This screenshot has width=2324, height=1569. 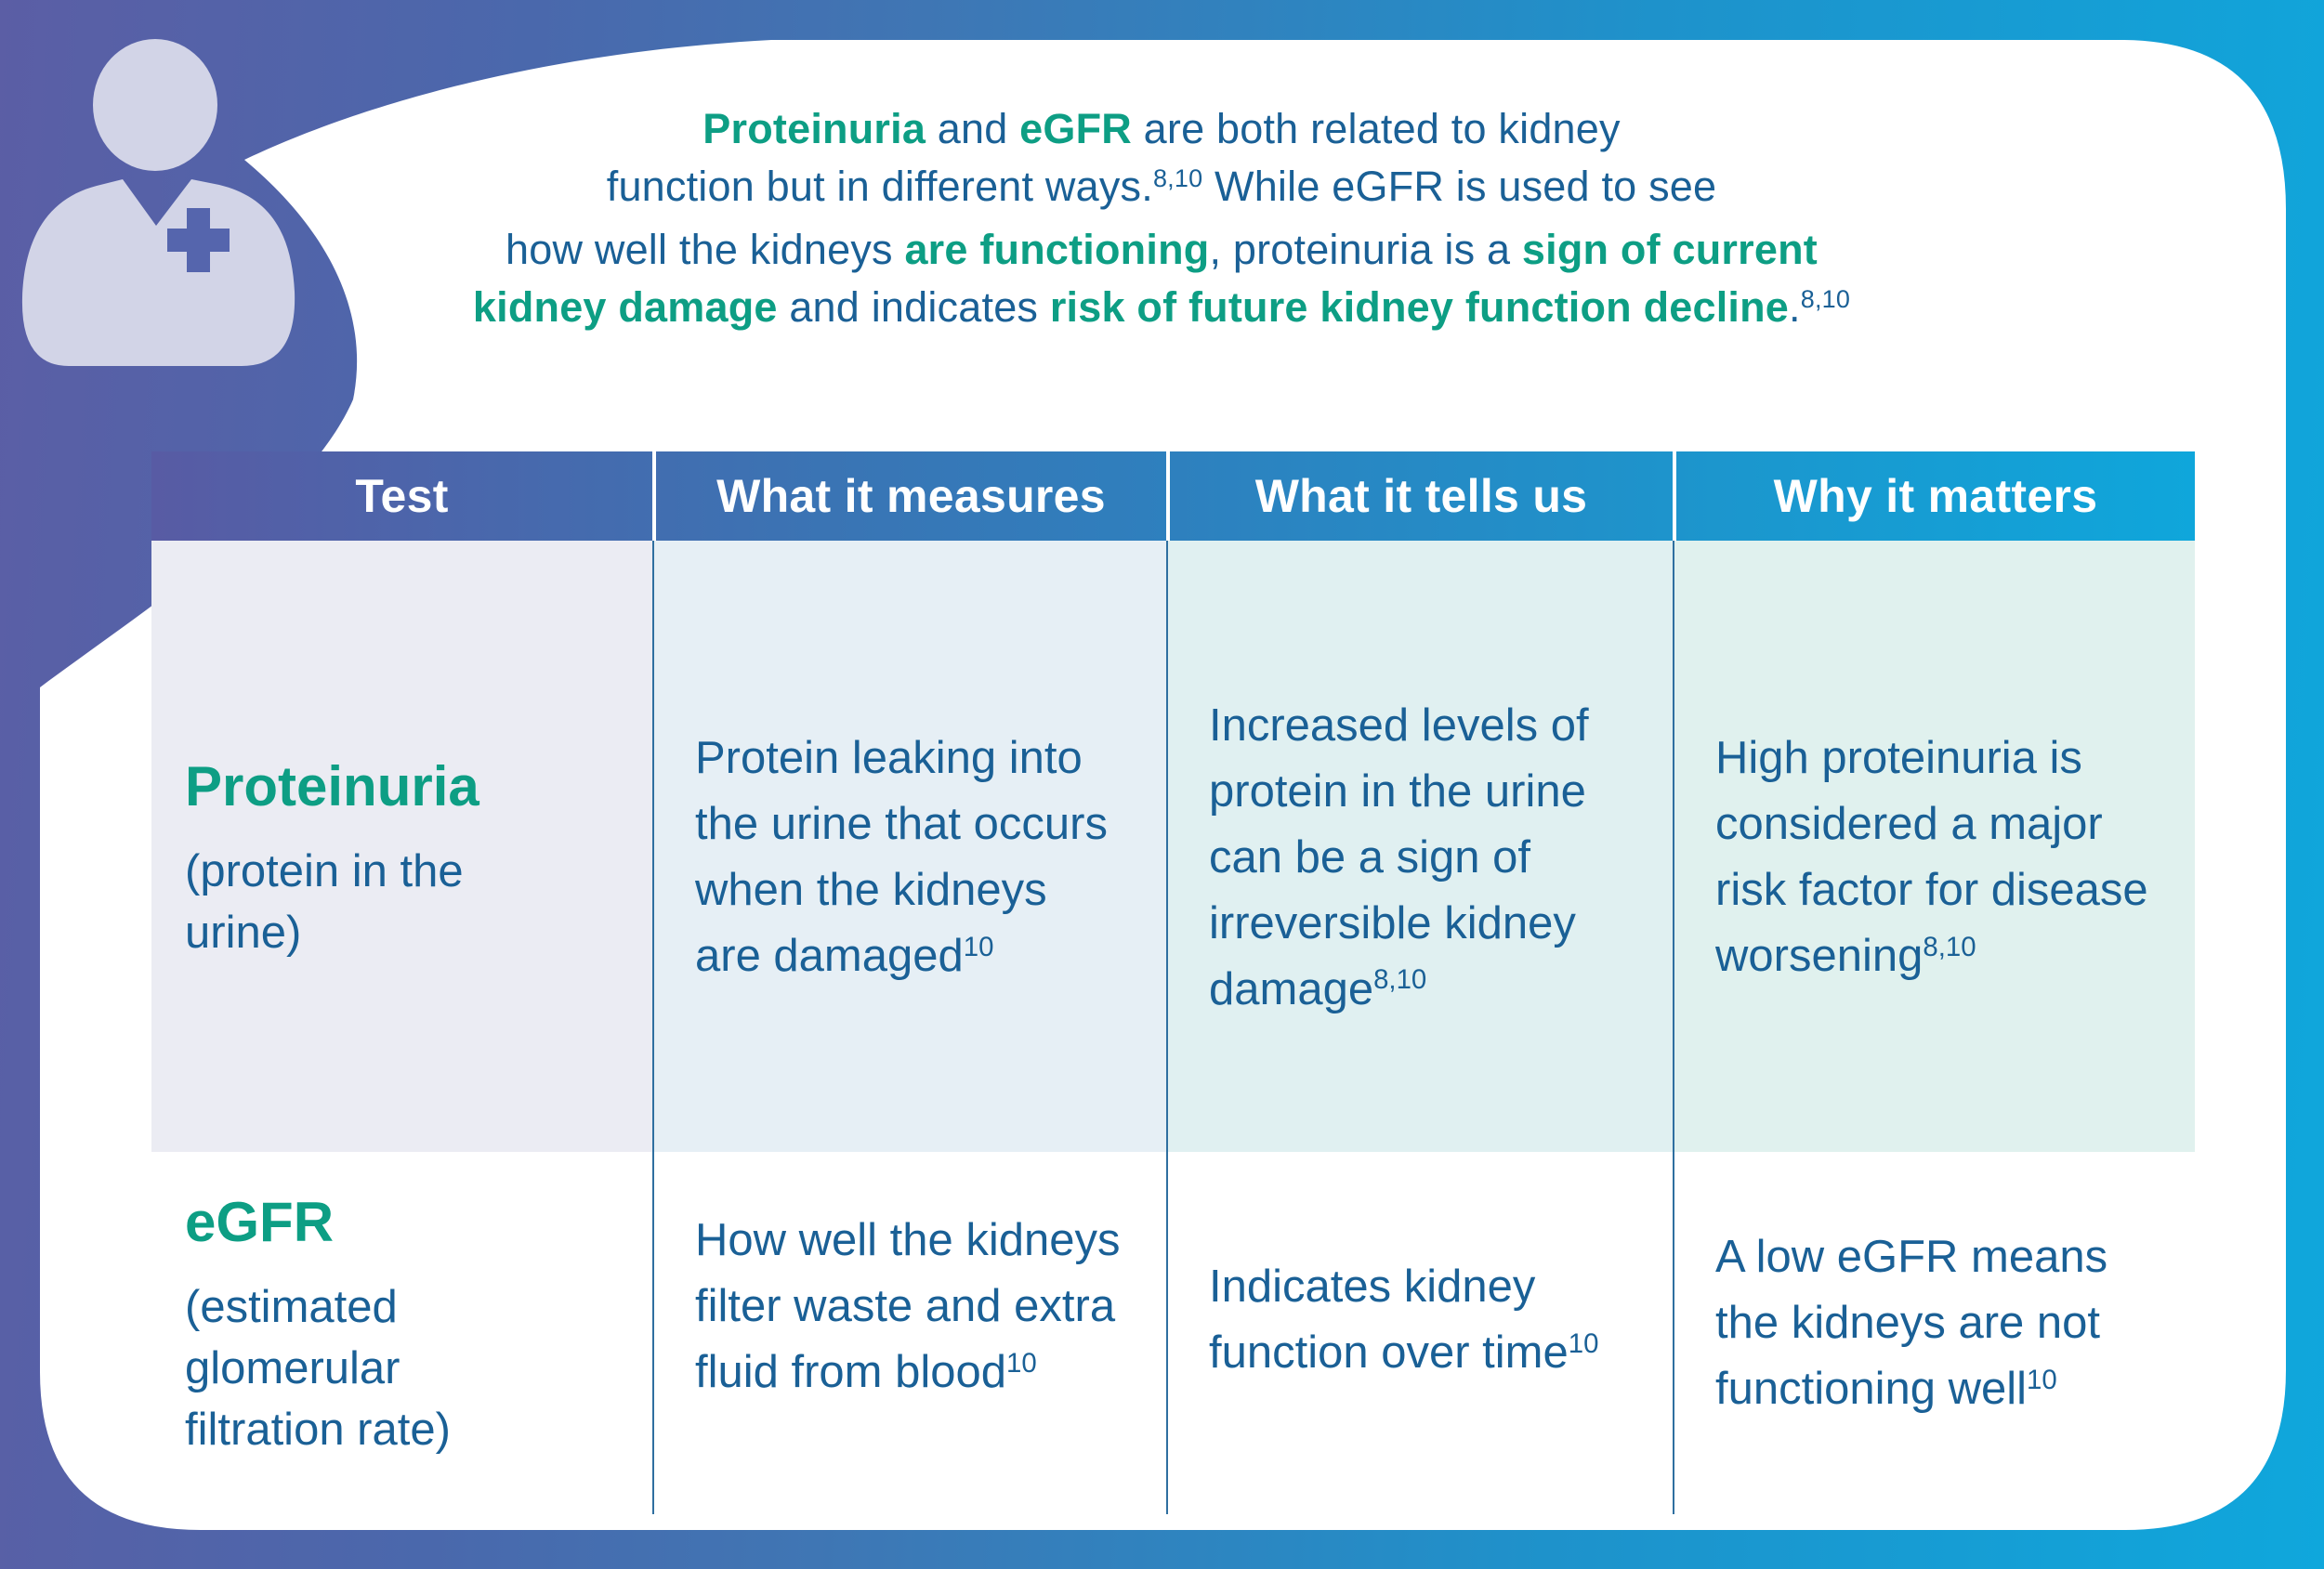 What do you see at coordinates (402, 496) in the screenshot?
I see `header-cell-test: Test` at bounding box center [402, 496].